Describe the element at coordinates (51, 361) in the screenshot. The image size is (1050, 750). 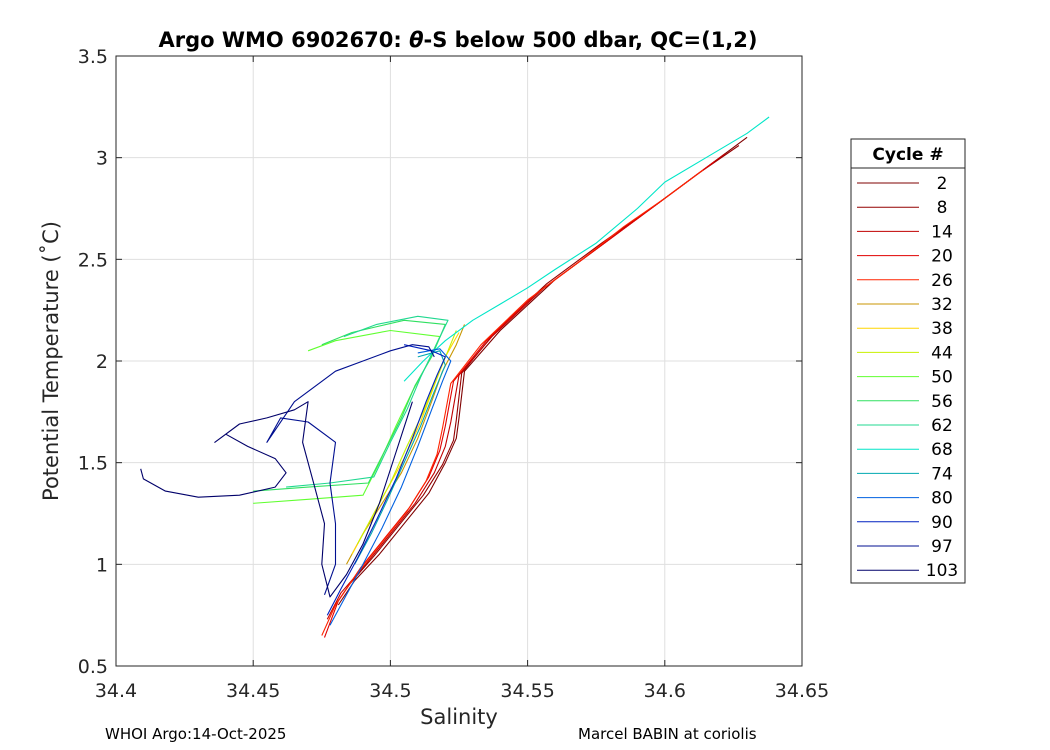
I see `y-axis-label: Potential Temperature (˚C)` at that location.